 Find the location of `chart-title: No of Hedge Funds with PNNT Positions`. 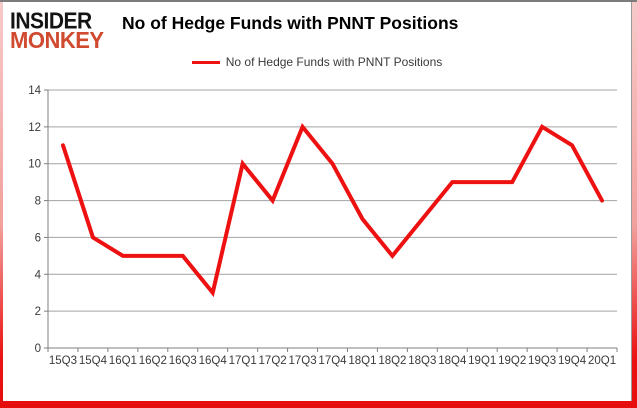

chart-title: No of Hedge Funds with PNNT Positions is located at coordinates (290, 23).